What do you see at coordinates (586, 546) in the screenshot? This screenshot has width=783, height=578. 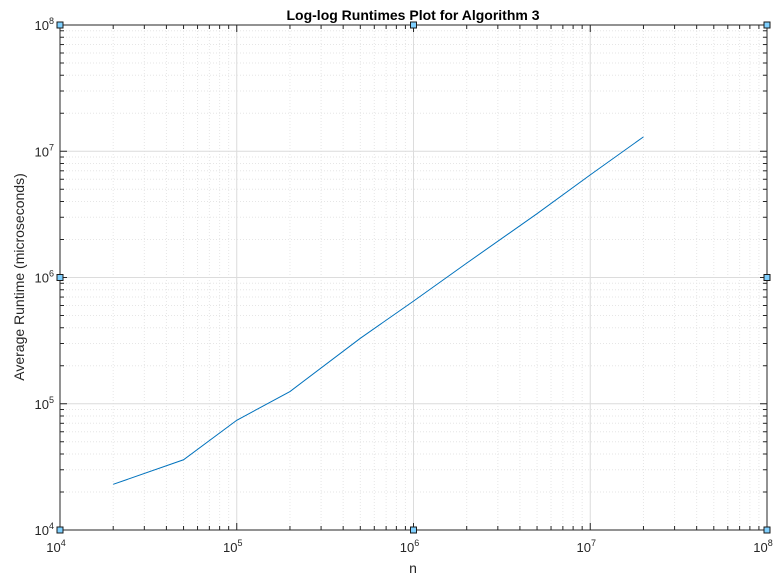 I see `x-tick-label: 10⁷` at bounding box center [586, 546].